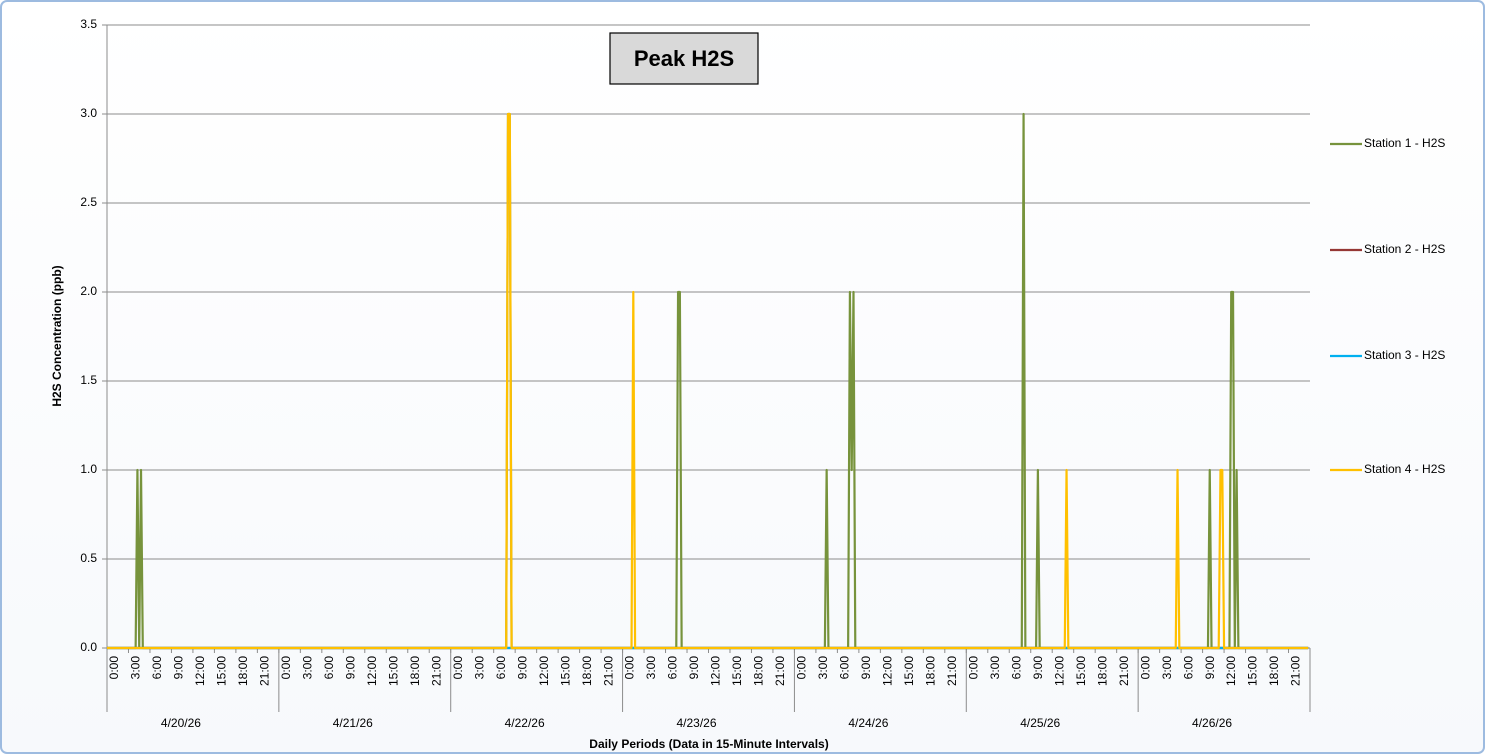  What do you see at coordinates (88, 647) in the screenshot?
I see `y-tick-label: 0.0` at bounding box center [88, 647].